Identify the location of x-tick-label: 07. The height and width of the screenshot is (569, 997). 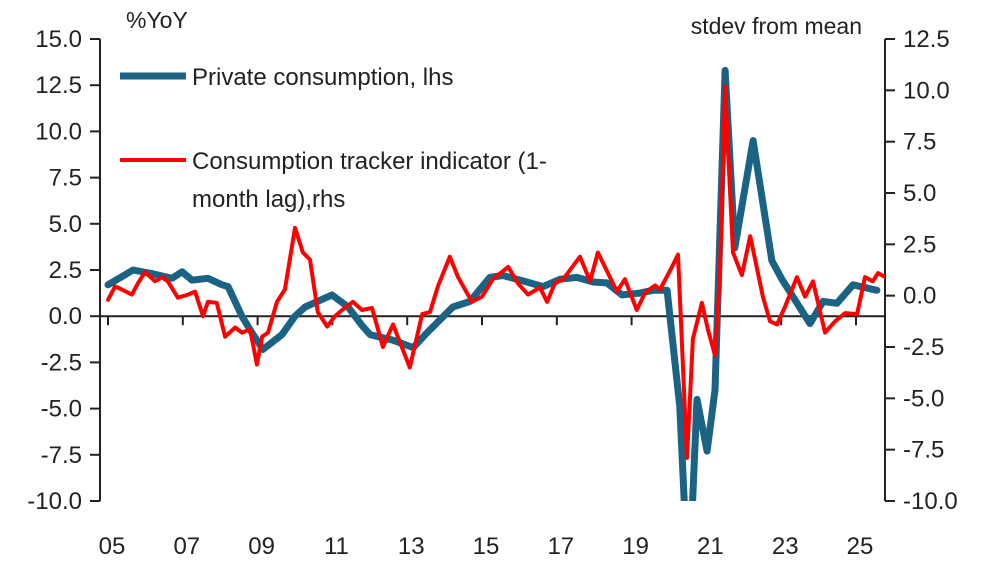
(186, 546).